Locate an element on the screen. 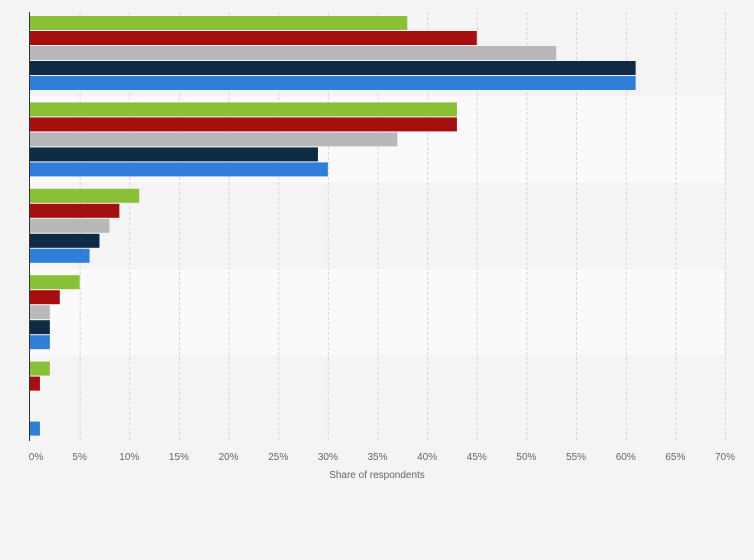 The height and width of the screenshot is (560, 754). x-tick-label: 40% is located at coordinates (427, 457).